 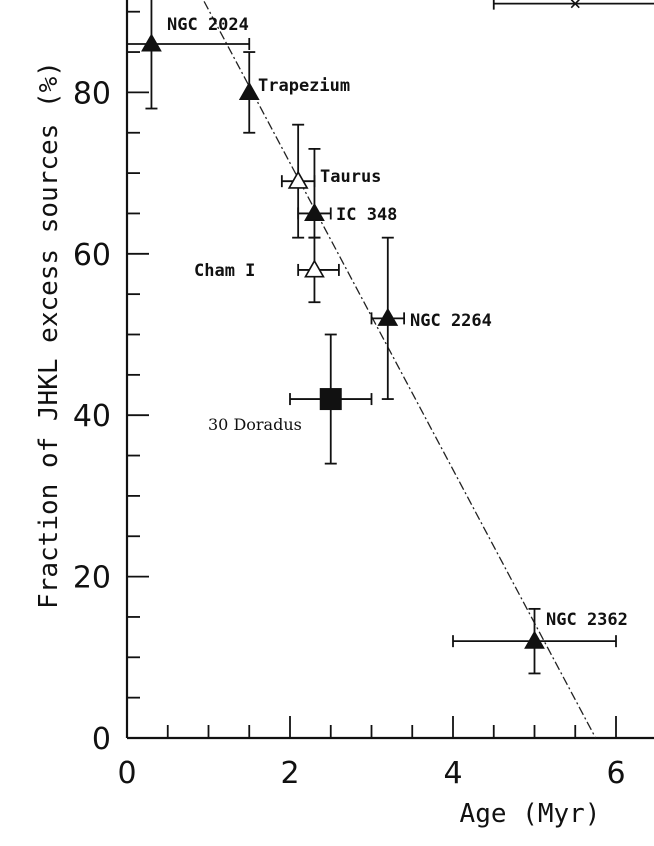 What do you see at coordinates (350, 177) in the screenshot?
I see `data-label: Taurus` at bounding box center [350, 177].